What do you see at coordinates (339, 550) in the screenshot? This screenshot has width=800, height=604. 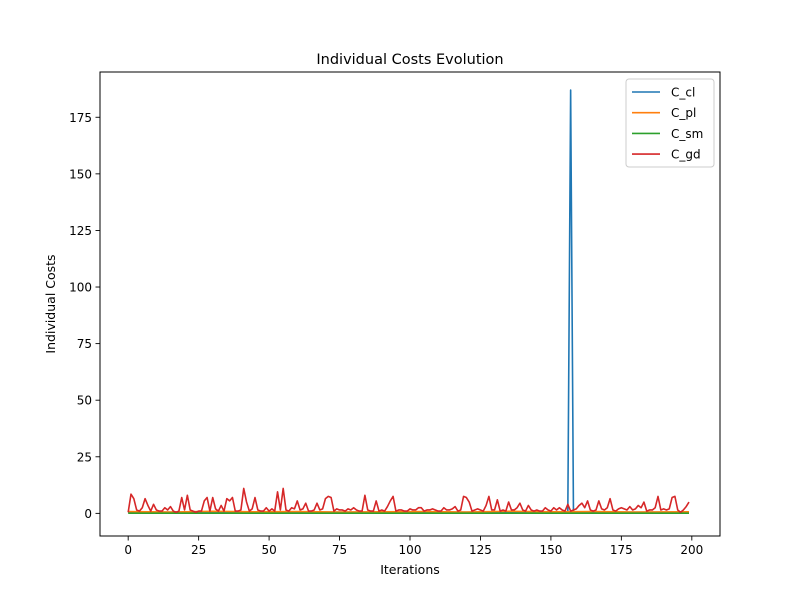 I see `x-tick-label: 75` at bounding box center [339, 550].